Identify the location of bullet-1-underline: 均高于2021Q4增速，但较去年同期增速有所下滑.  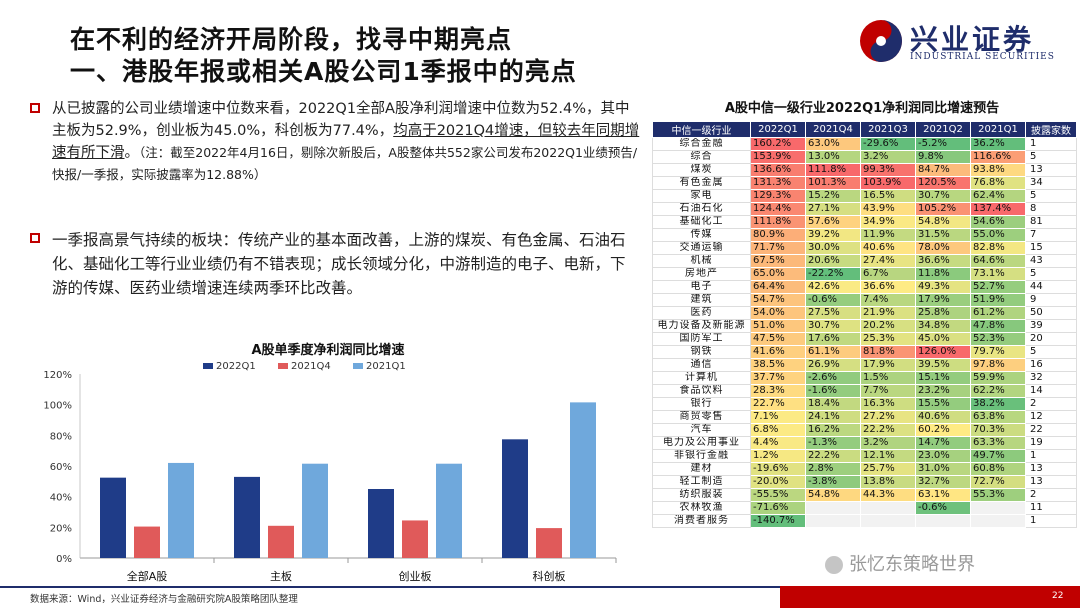
(346, 142).